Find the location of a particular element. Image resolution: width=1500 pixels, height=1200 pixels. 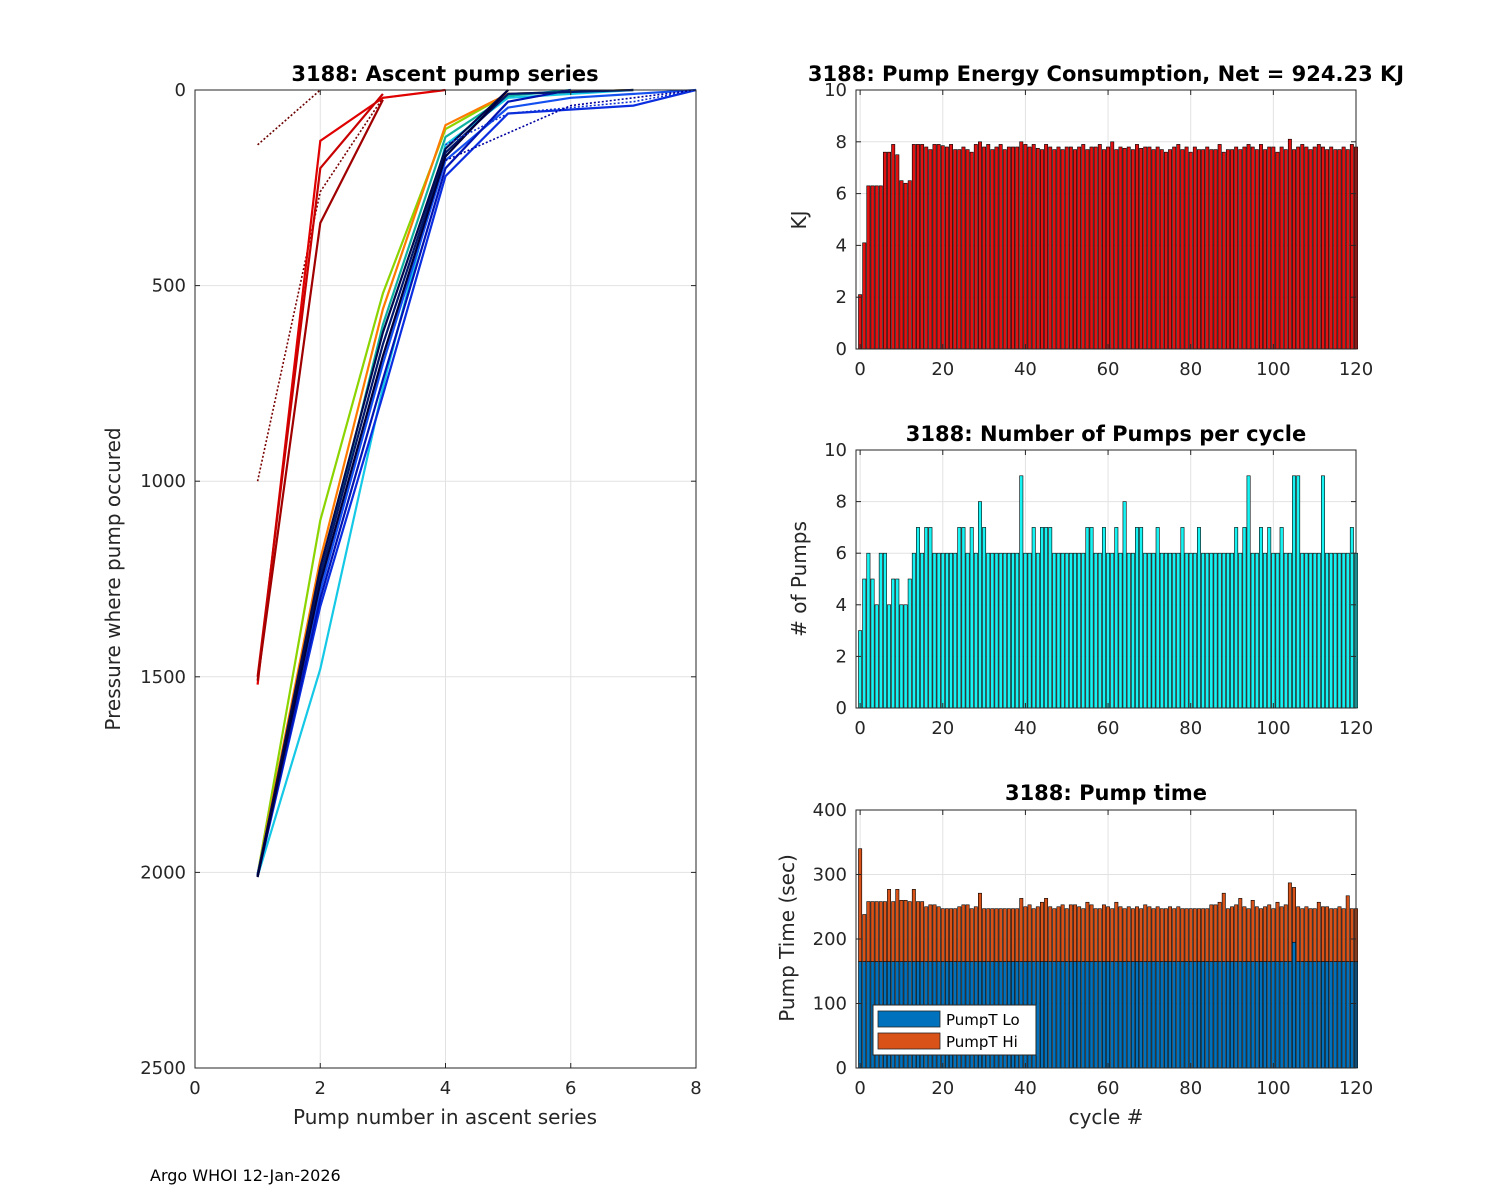

ascent-x-tick-label: 8 is located at coordinates (695, 1088).